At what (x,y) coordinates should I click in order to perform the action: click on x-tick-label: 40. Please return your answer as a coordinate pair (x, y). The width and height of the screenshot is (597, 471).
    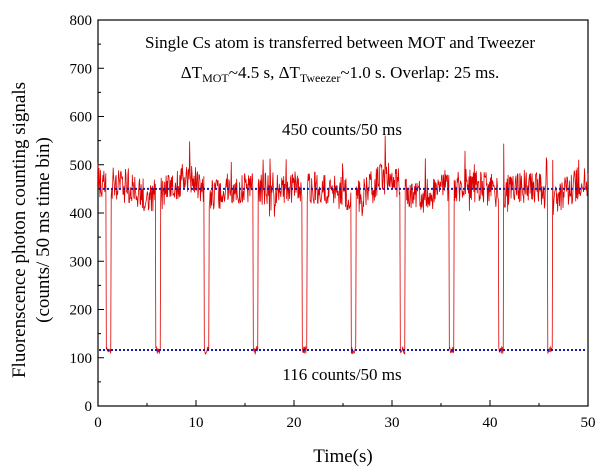
    Looking at the image, I should click on (490, 423).